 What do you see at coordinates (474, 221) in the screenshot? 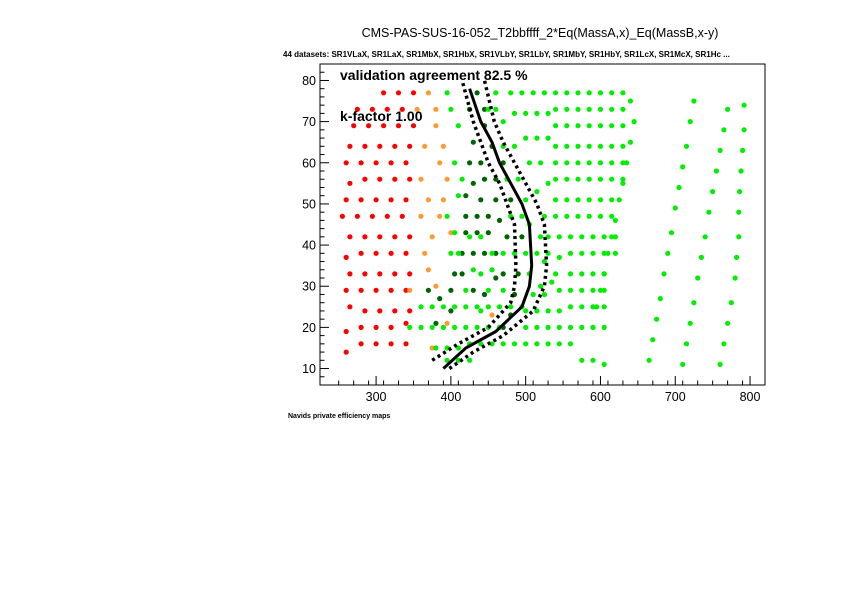
I see `contour-dotted` at bounding box center [474, 221].